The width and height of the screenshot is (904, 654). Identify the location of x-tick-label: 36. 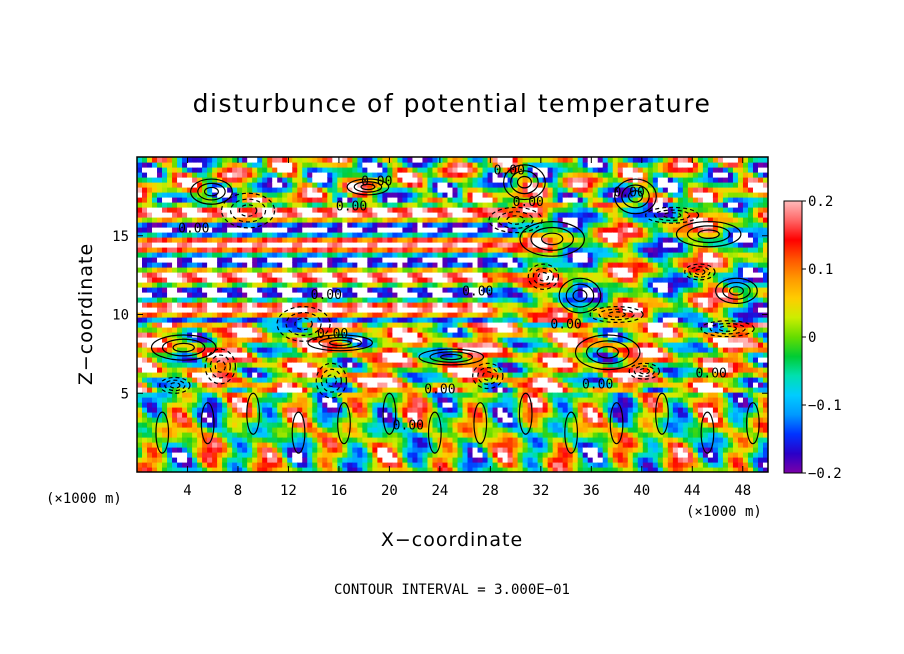
(591, 491).